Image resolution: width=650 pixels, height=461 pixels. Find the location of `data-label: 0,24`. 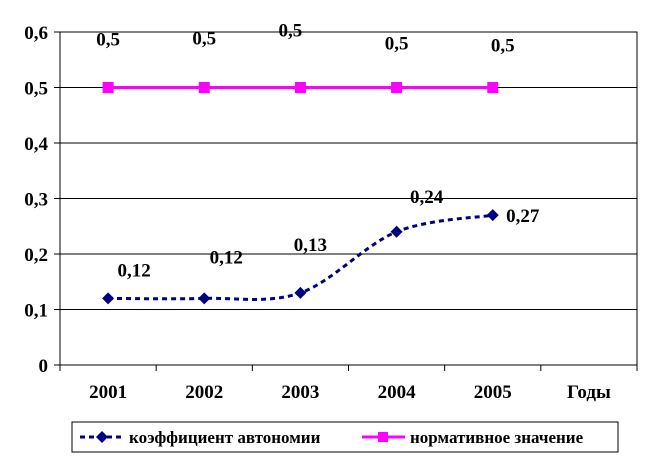

data-label: 0,24 is located at coordinates (427, 197).